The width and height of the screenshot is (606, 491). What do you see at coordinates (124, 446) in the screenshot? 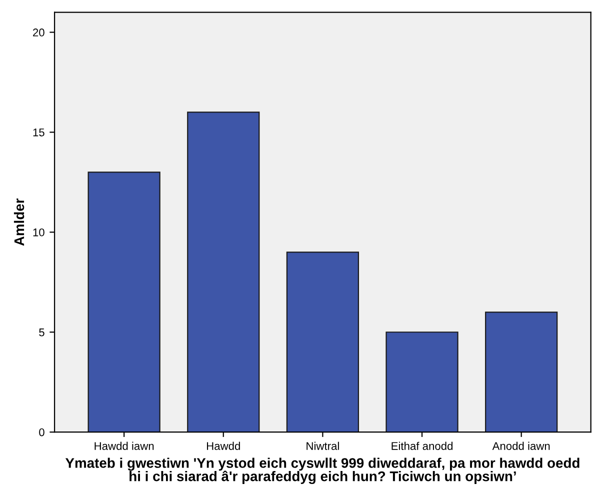
I see `x-tick-label: Hawdd iawn` at bounding box center [124, 446].